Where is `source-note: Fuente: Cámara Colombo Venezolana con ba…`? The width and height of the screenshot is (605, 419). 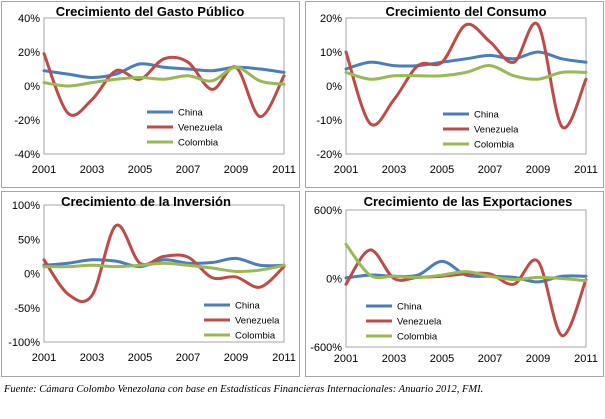
source-note: Fuente: Cámara Colombo Venezolana con ba… is located at coordinates (244, 389).